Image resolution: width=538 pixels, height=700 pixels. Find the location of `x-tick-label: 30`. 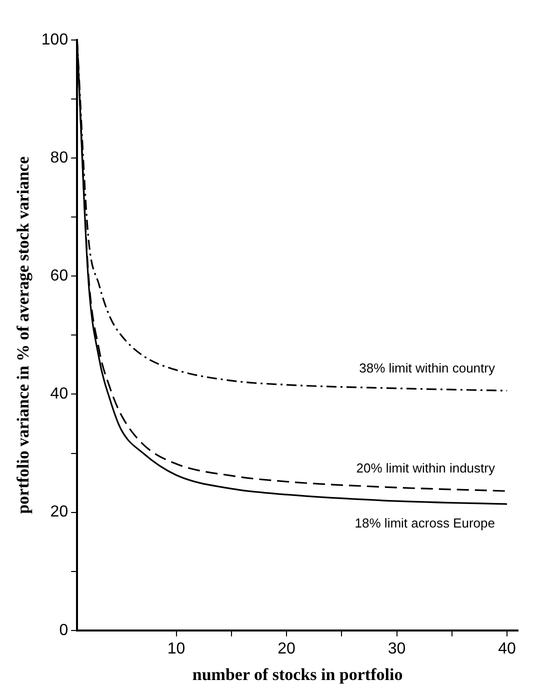

x-tick-label: 30 is located at coordinates (397, 649).